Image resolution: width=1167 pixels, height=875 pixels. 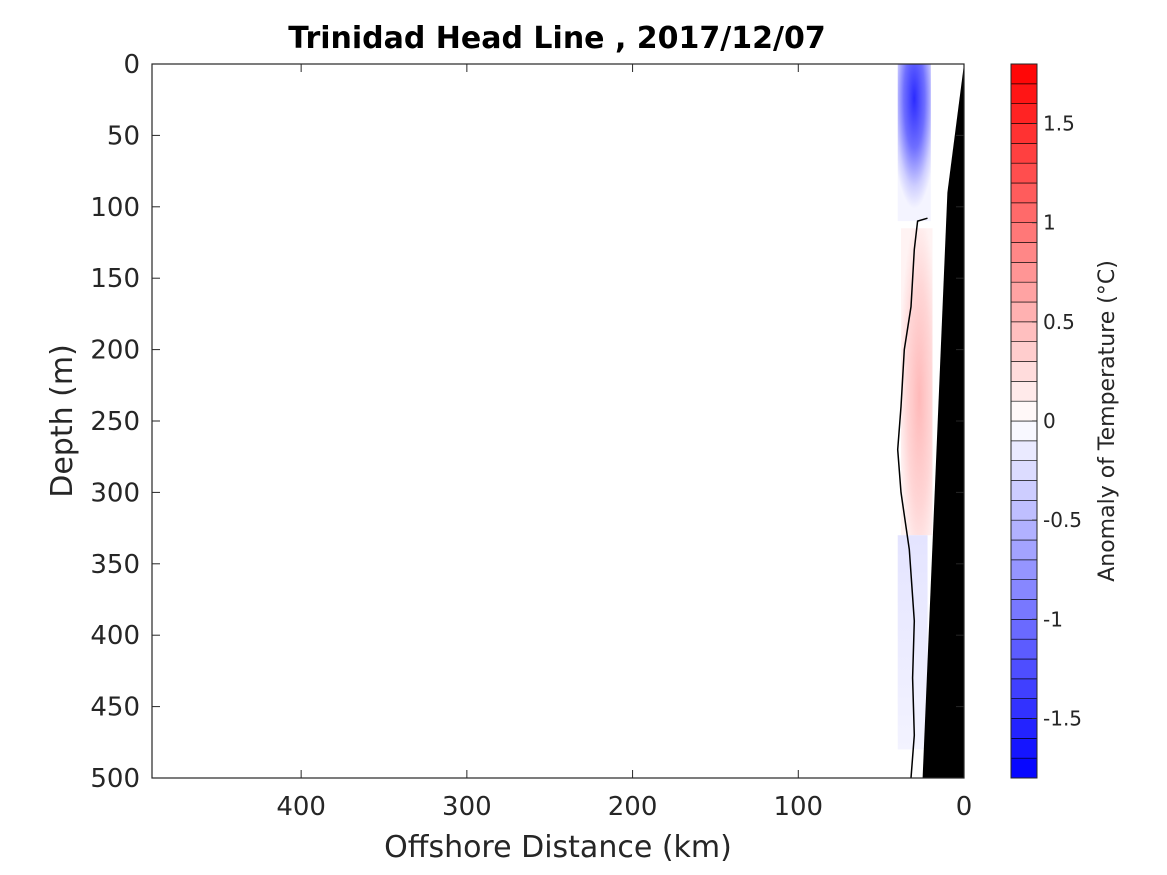 I want to click on colorbar-tick-label: -0.5, so click(x=1062, y=520).